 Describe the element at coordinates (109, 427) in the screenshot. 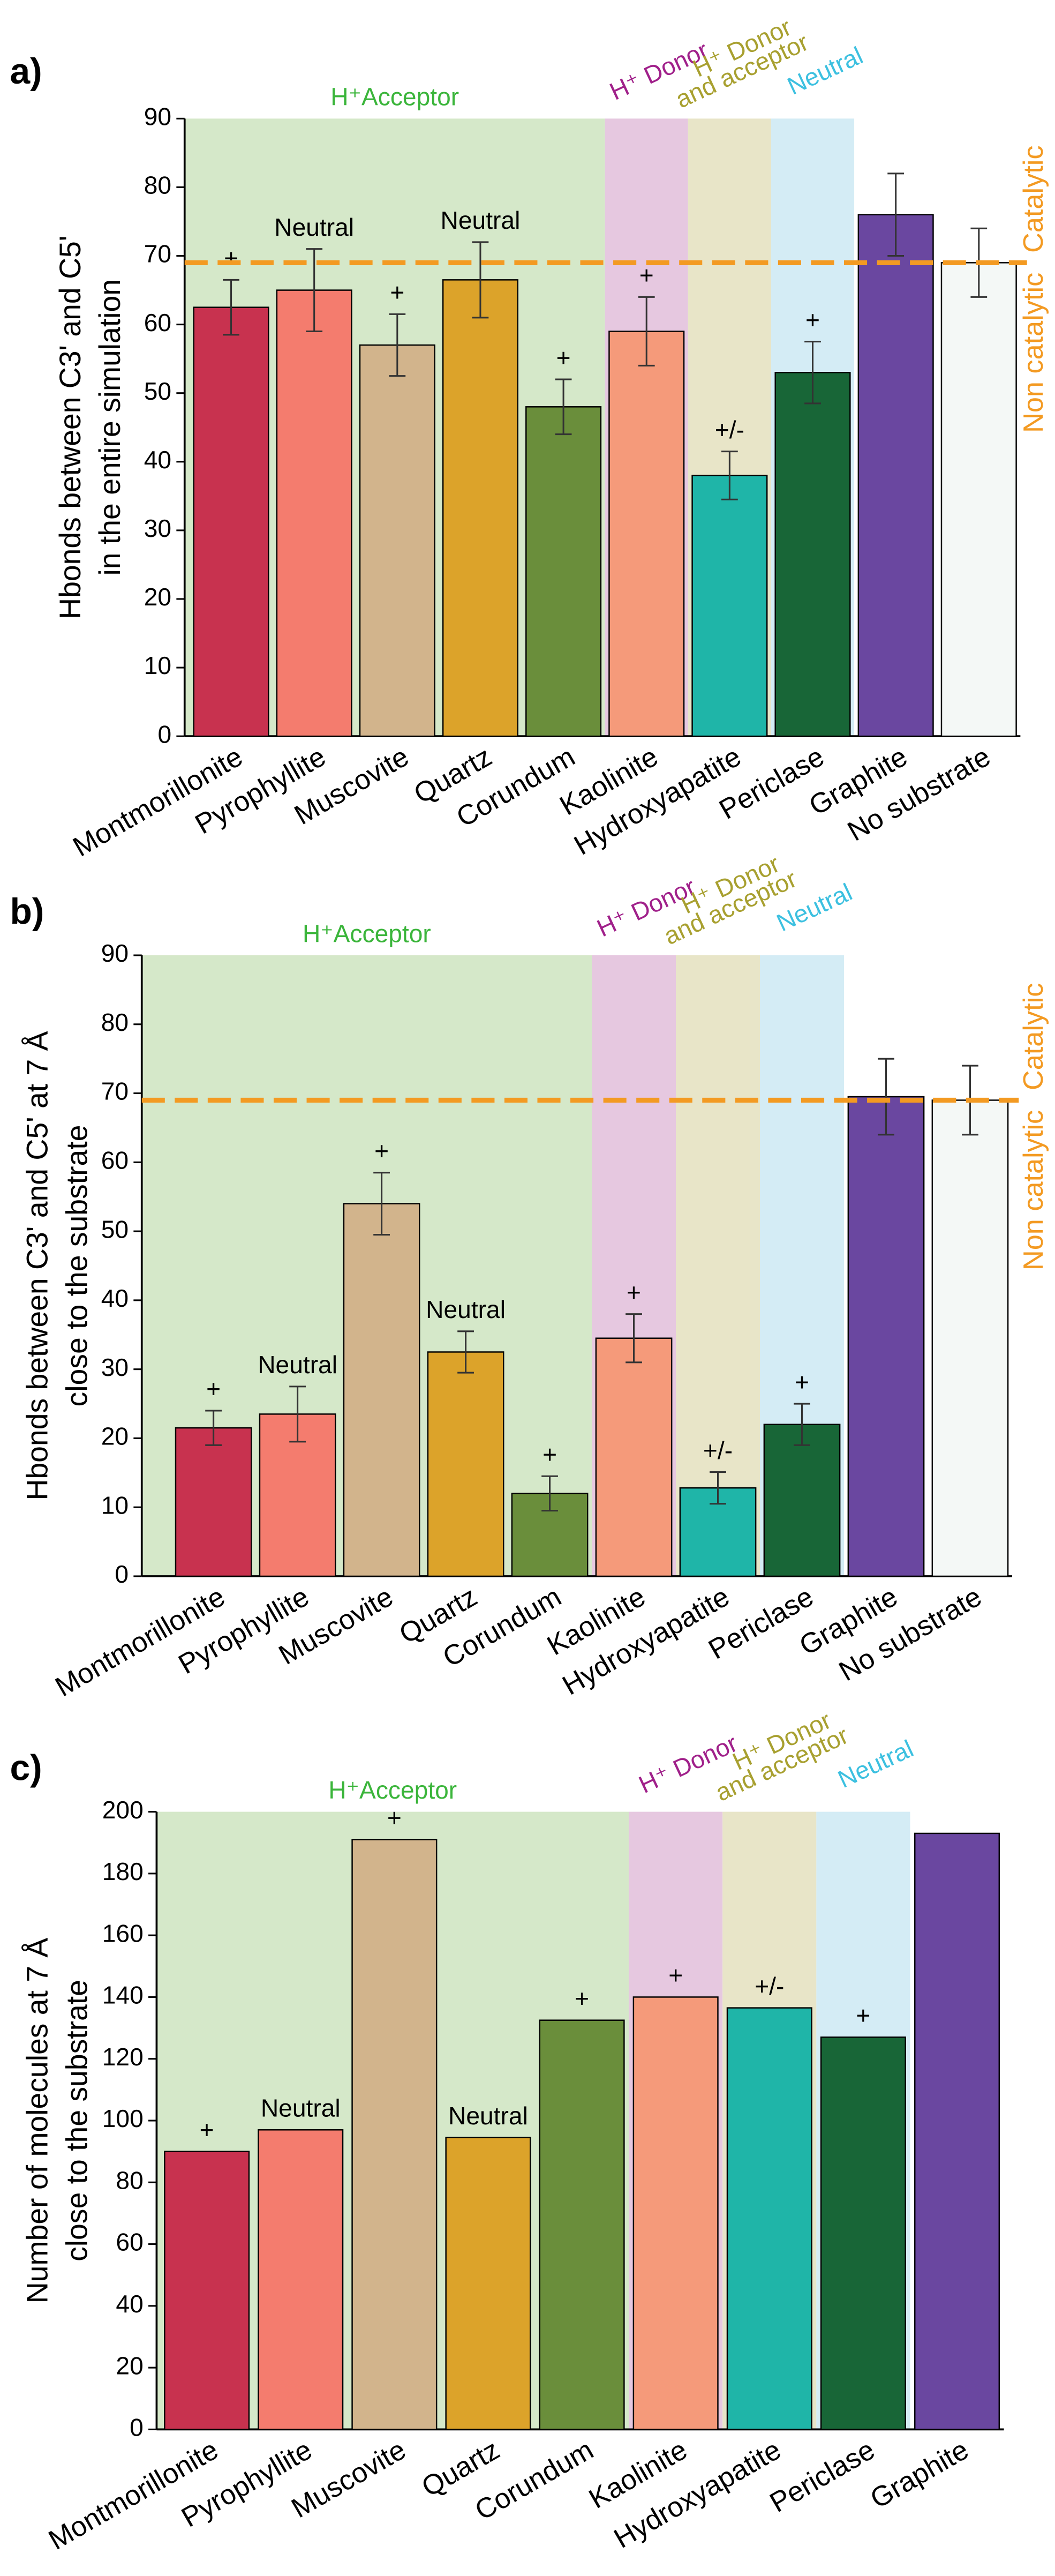

I see `y-axis-label: in the entire simulation` at that location.